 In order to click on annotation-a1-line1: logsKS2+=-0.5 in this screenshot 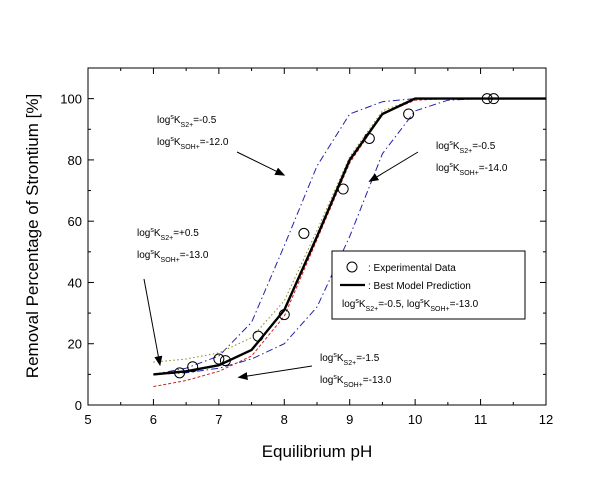, I will do `click(187, 121)`.